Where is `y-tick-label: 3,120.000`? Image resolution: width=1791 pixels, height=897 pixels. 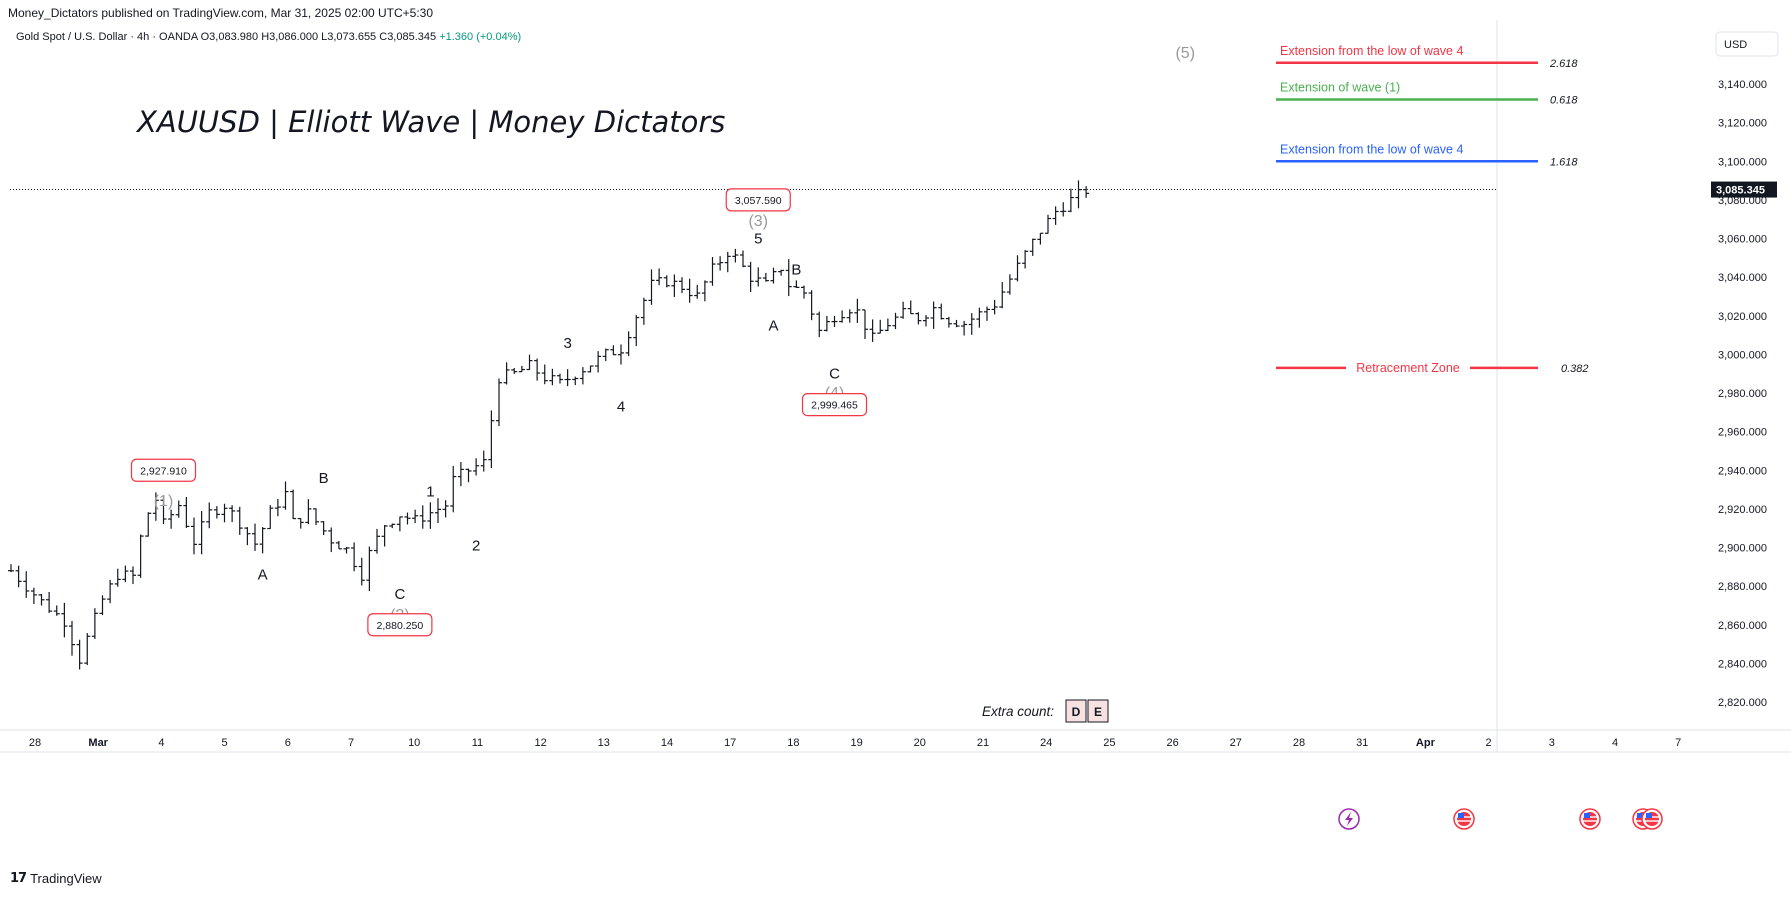 y-tick-label: 3,120.000 is located at coordinates (1742, 124).